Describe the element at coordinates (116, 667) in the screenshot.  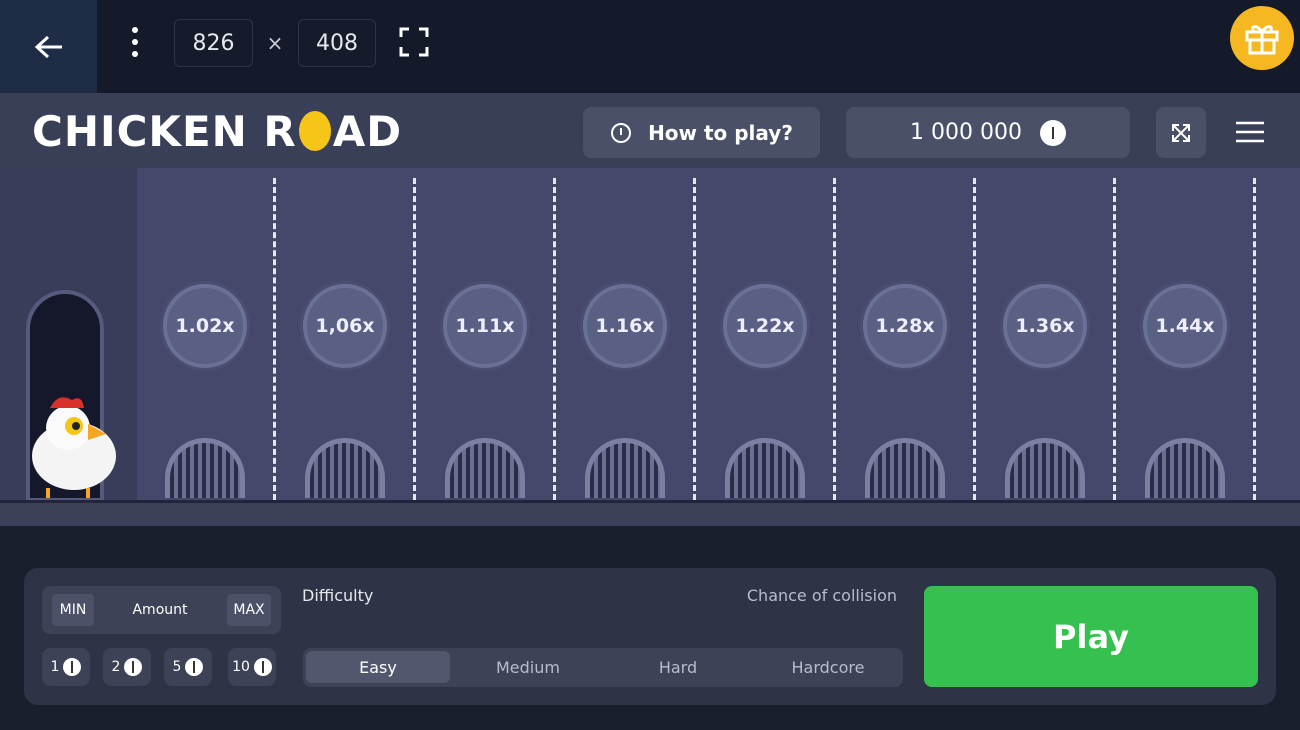
I see `chip-label: 2` at that location.